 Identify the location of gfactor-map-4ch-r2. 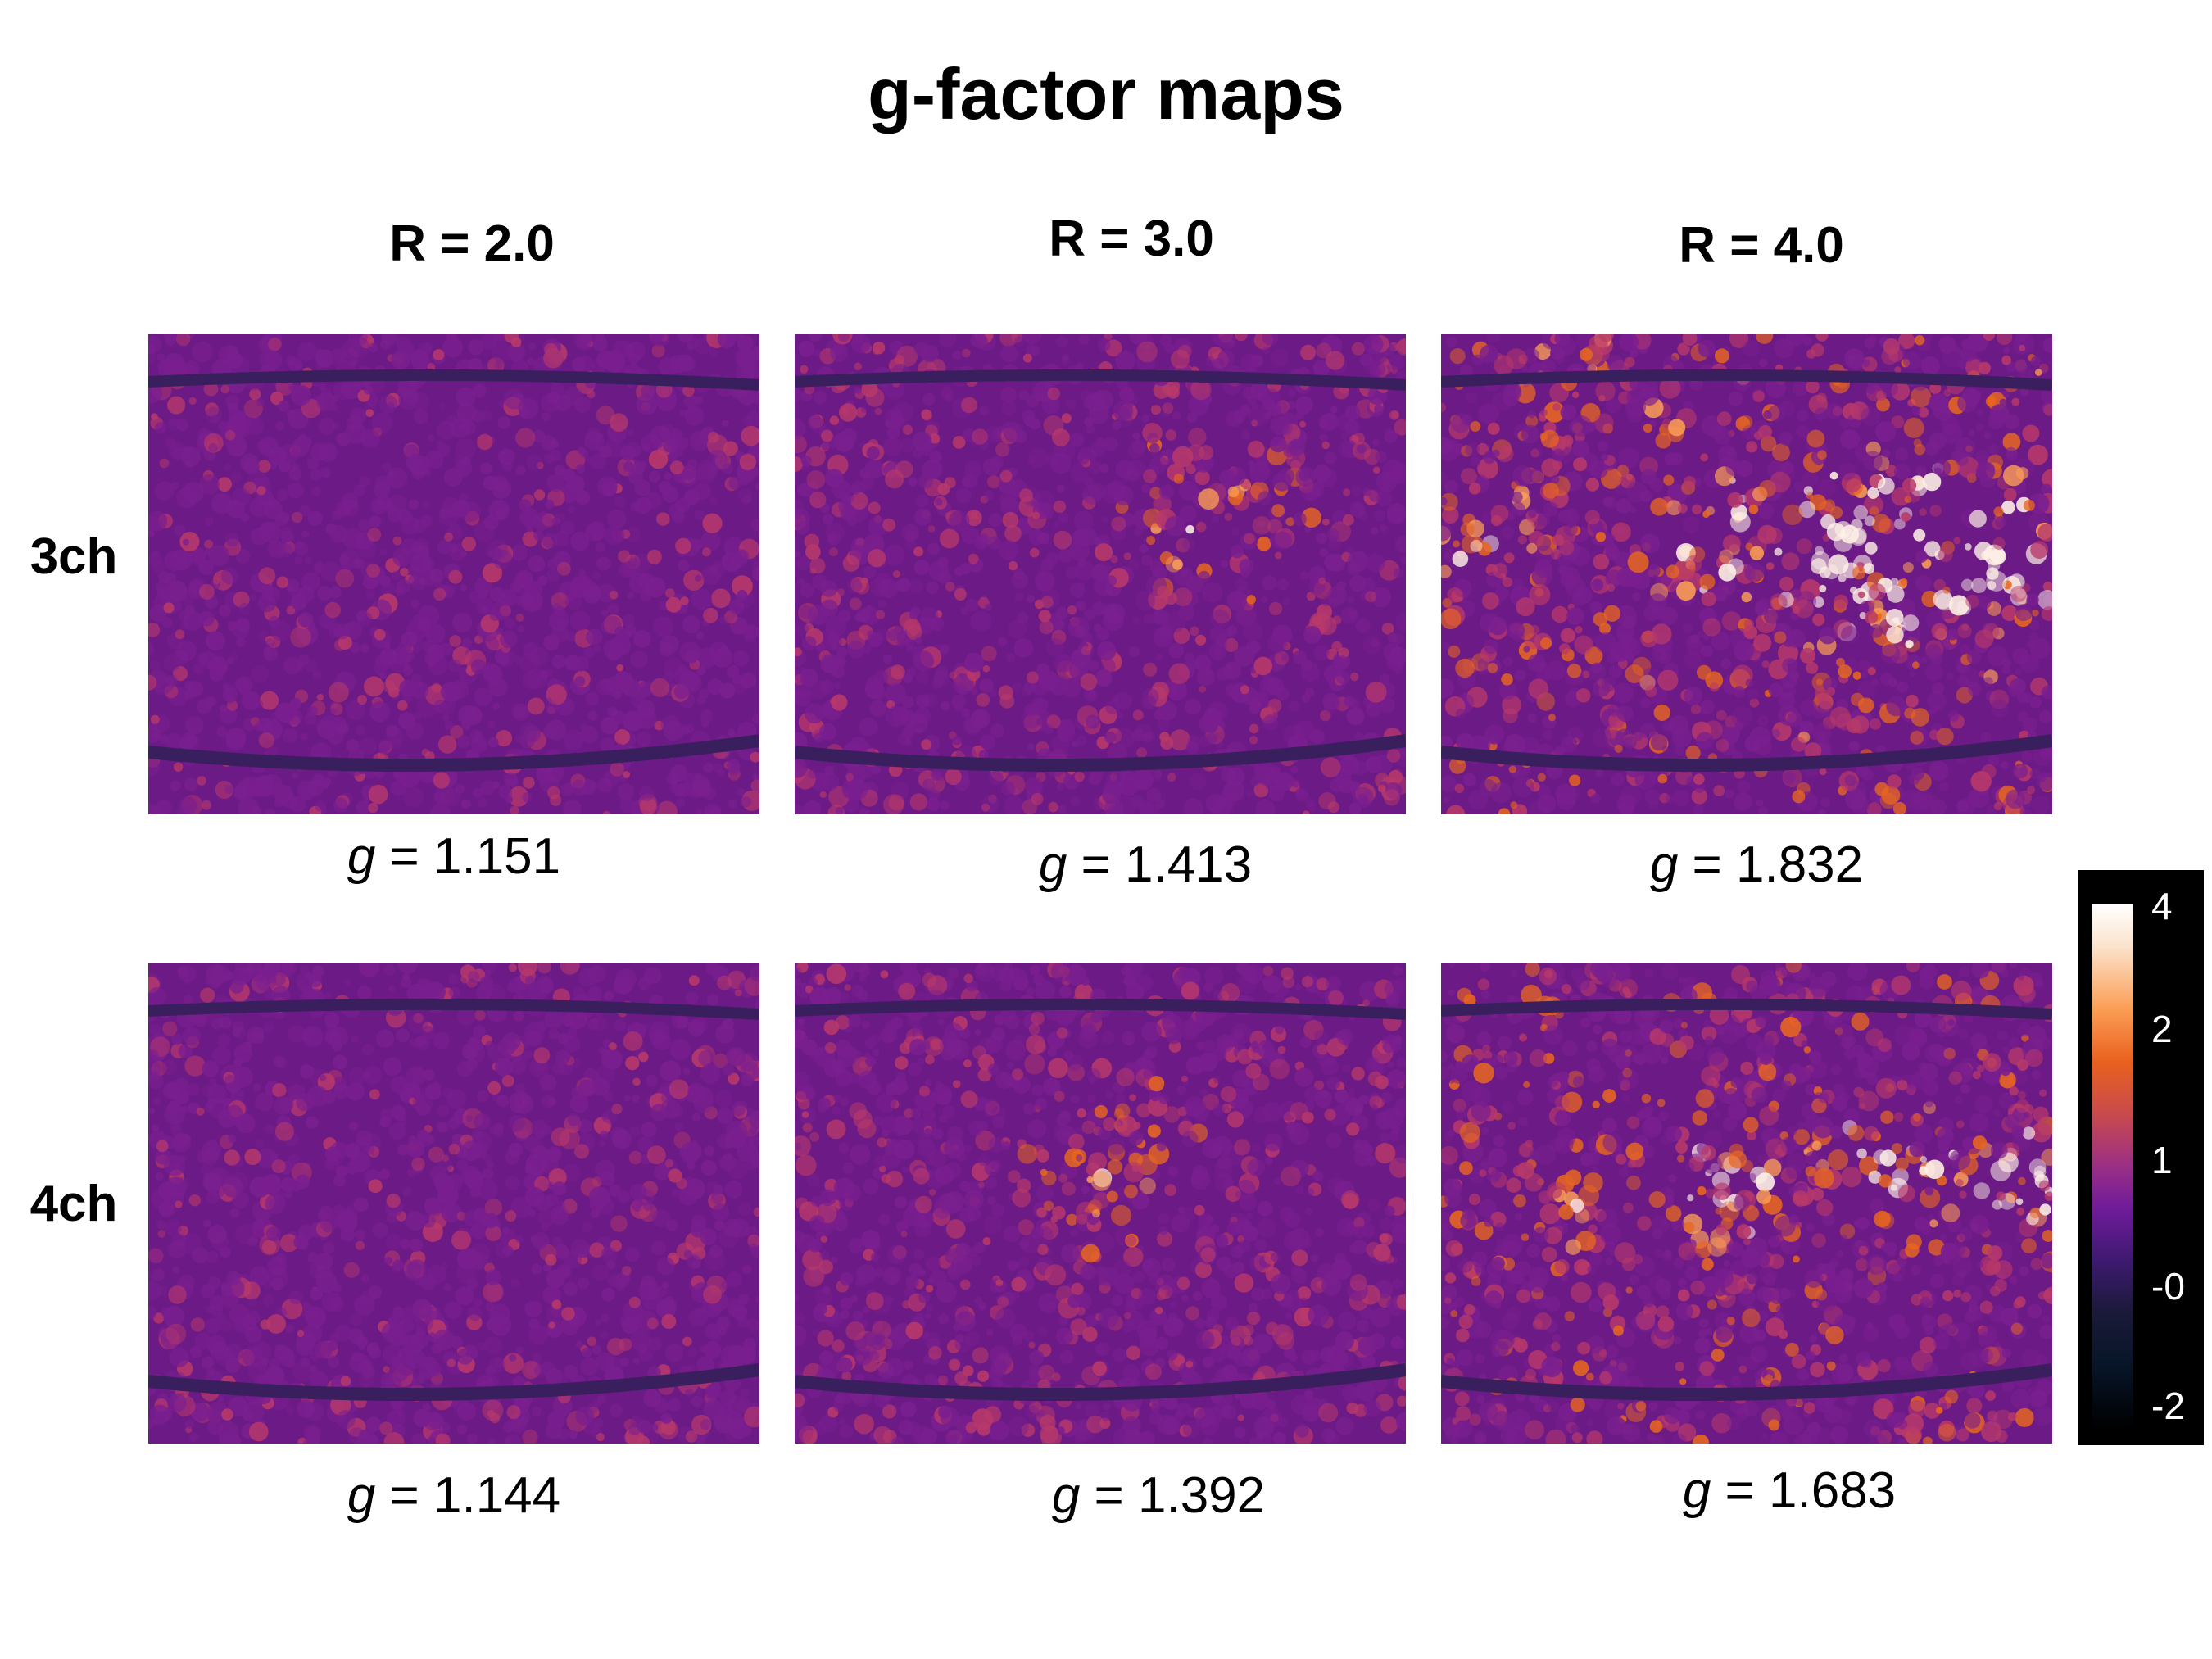
(453, 1203).